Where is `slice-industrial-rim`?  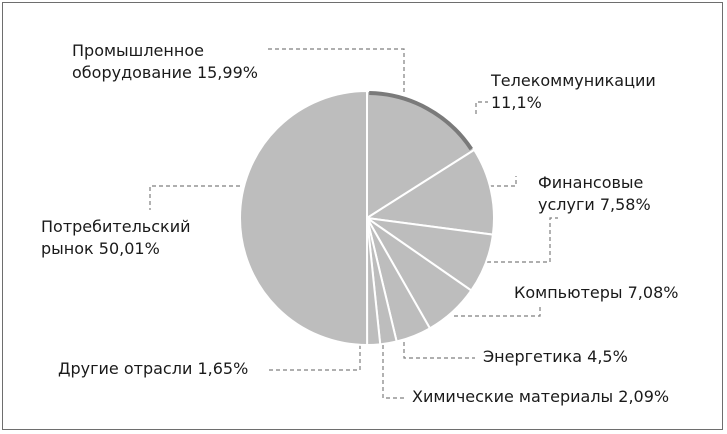
slice-industrial-rim is located at coordinates (421, 121).